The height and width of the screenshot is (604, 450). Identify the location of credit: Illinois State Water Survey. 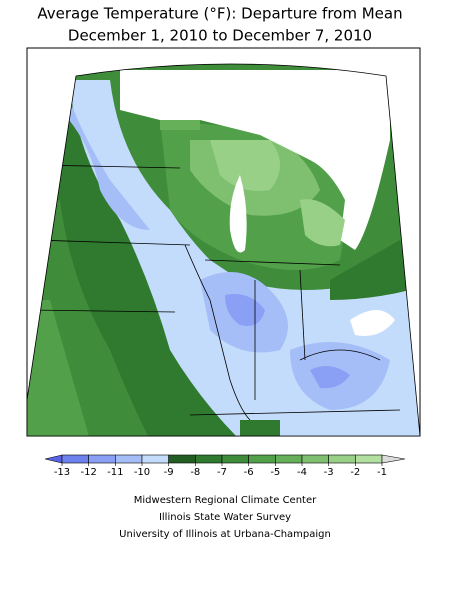
(225, 517).